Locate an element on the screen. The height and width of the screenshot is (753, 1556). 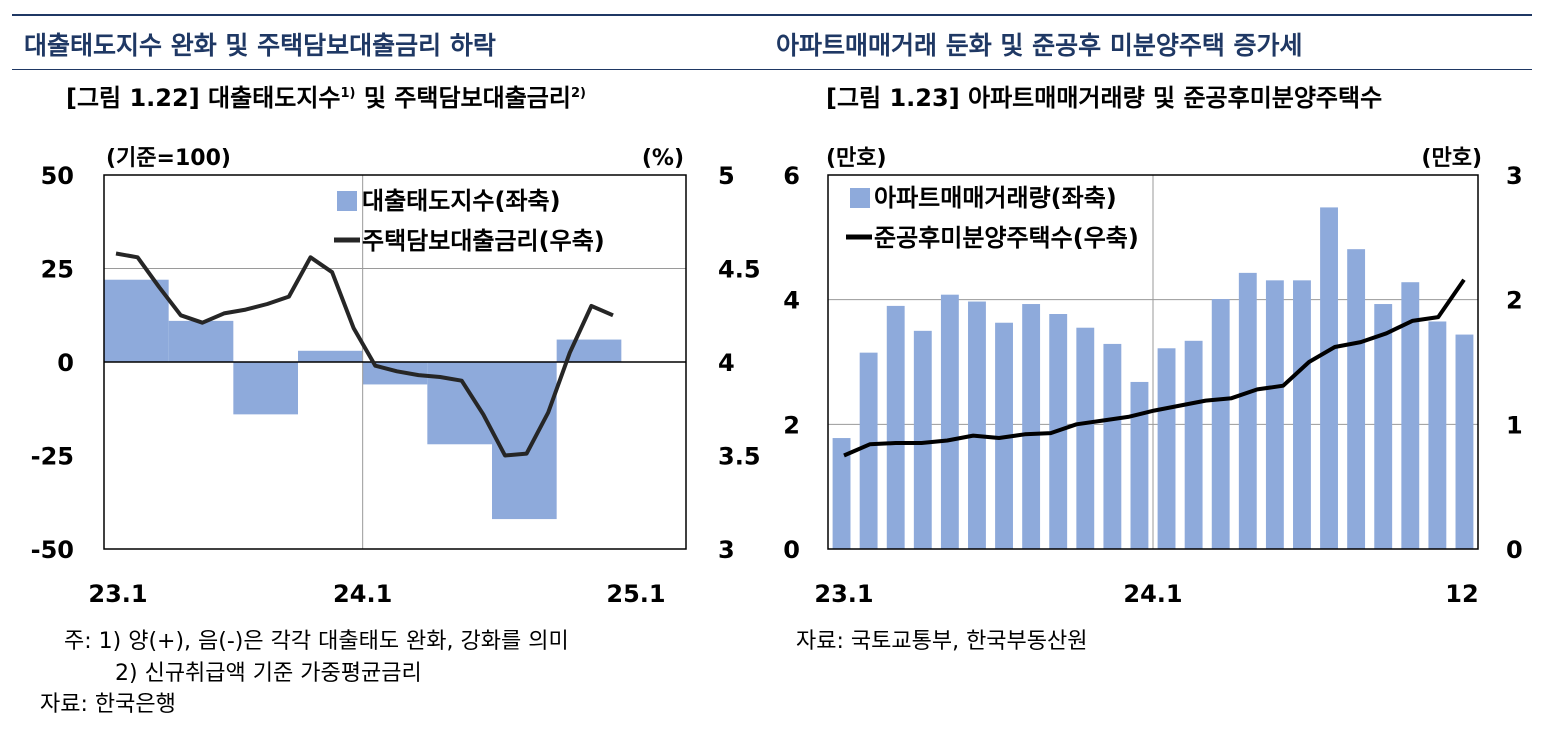
left-note-1: 주: 1) 양(+), 음(-)은 각각 대출태도 완화, 강화를 의미 is located at coordinates (316, 641).